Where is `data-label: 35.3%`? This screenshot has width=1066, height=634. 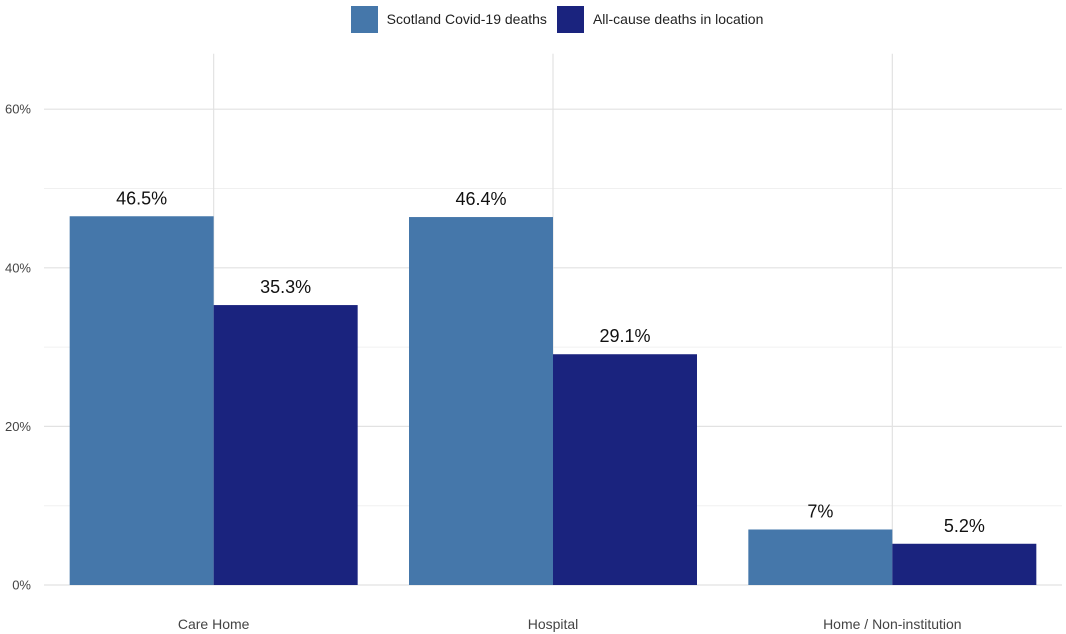
data-label: 35.3% is located at coordinates (285, 287).